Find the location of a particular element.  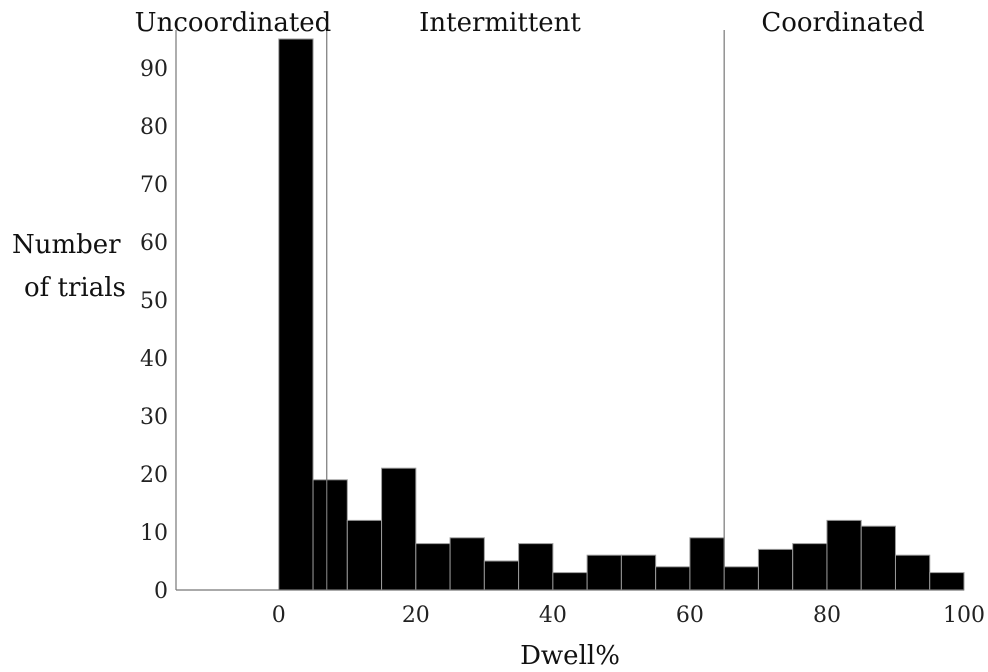

x-tick-label: 80 is located at coordinates (827, 615).